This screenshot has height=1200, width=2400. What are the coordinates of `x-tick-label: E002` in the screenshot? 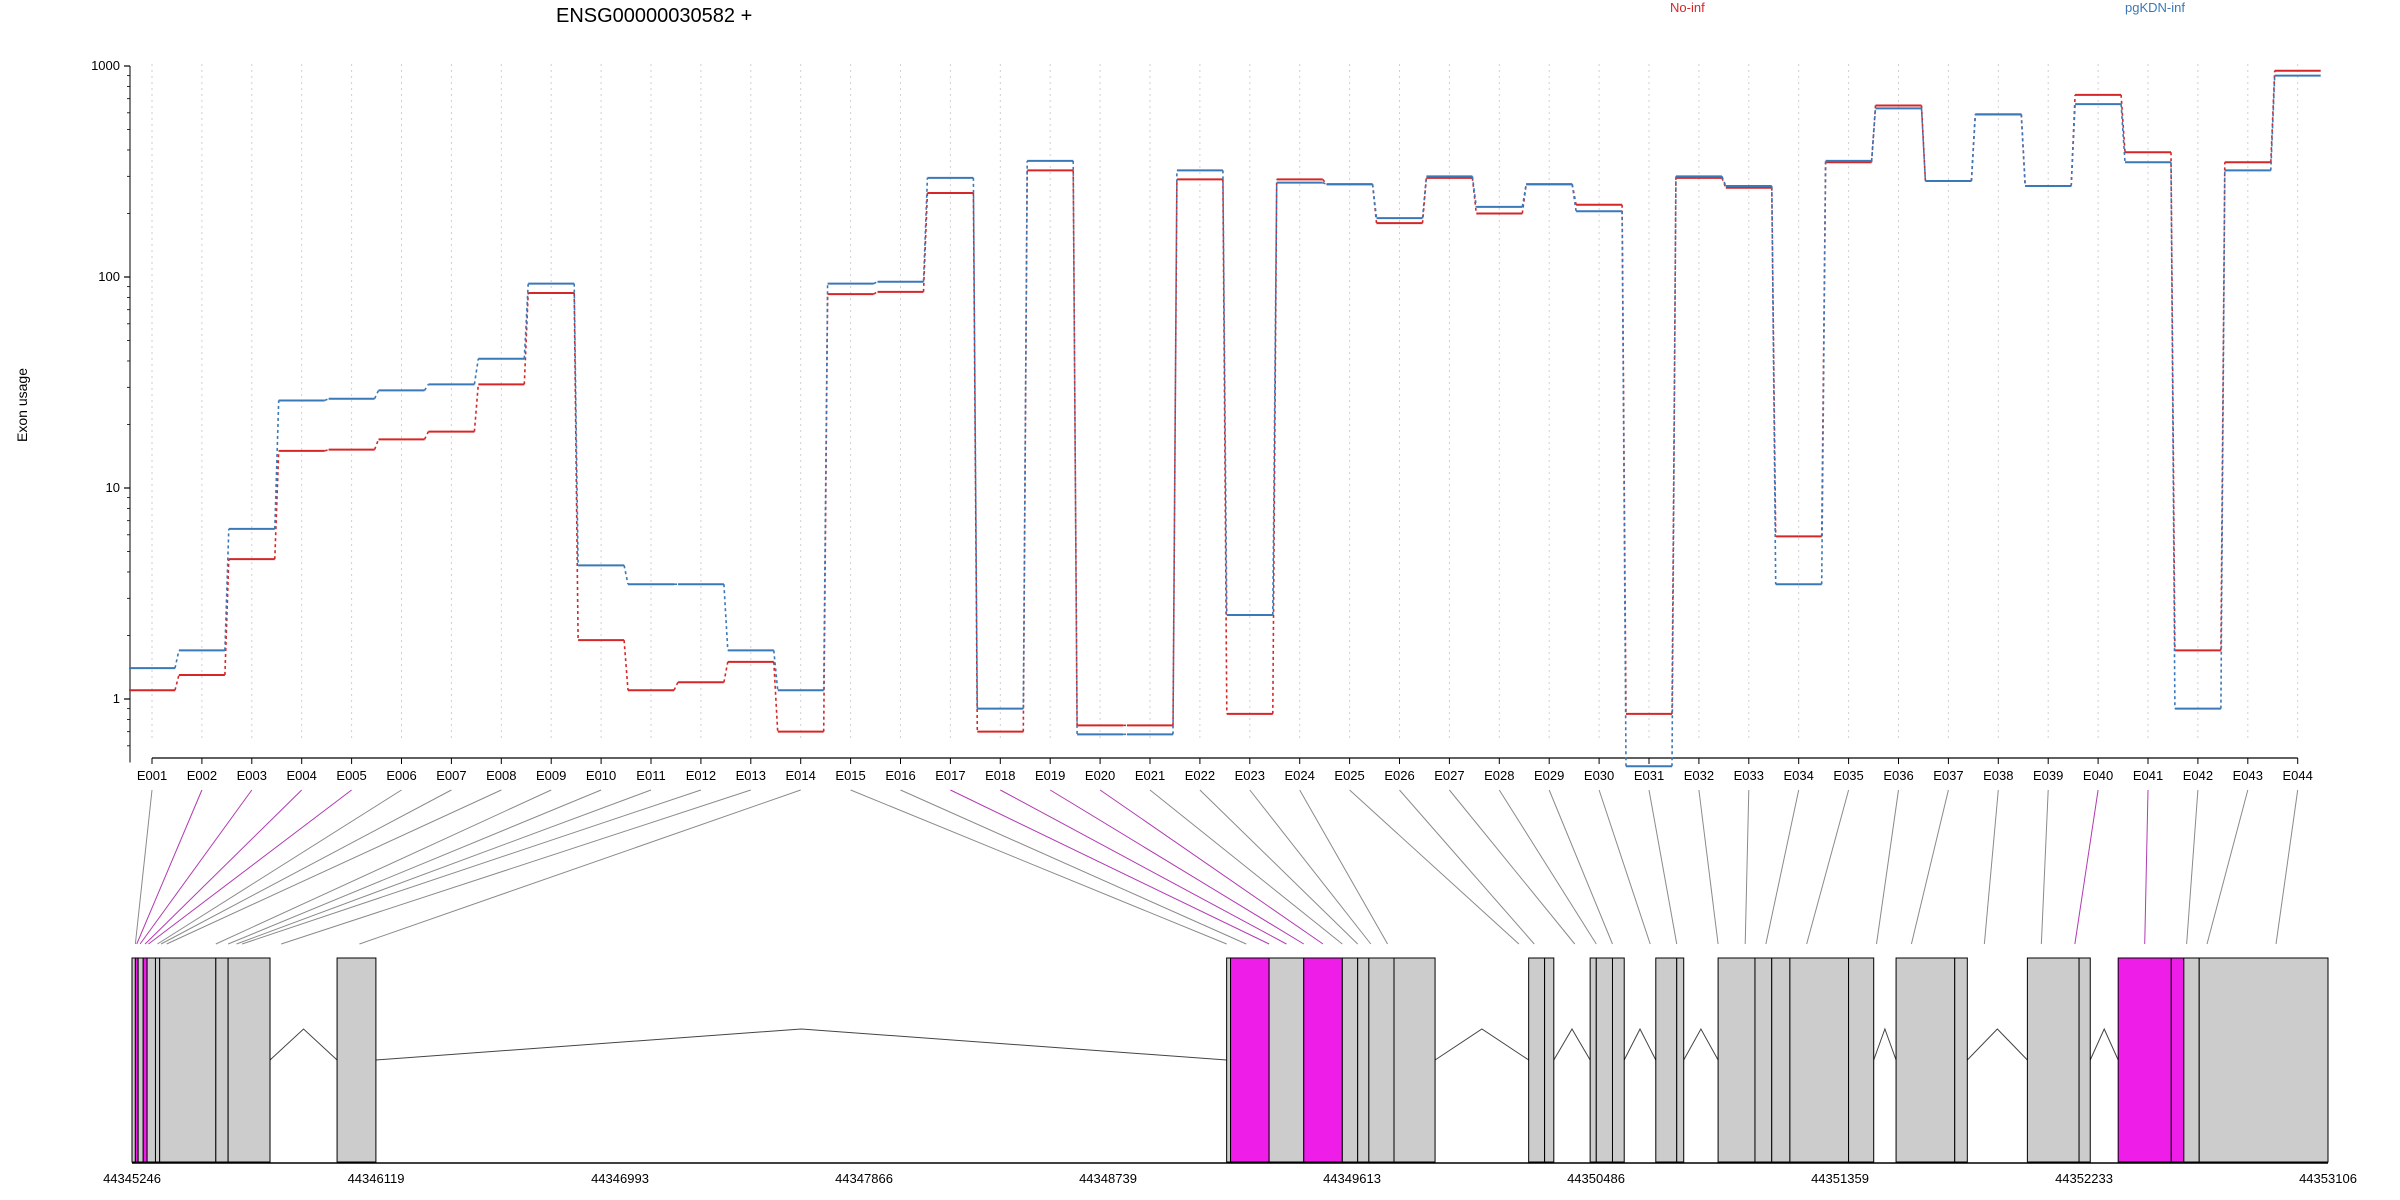 It's located at (202, 775).